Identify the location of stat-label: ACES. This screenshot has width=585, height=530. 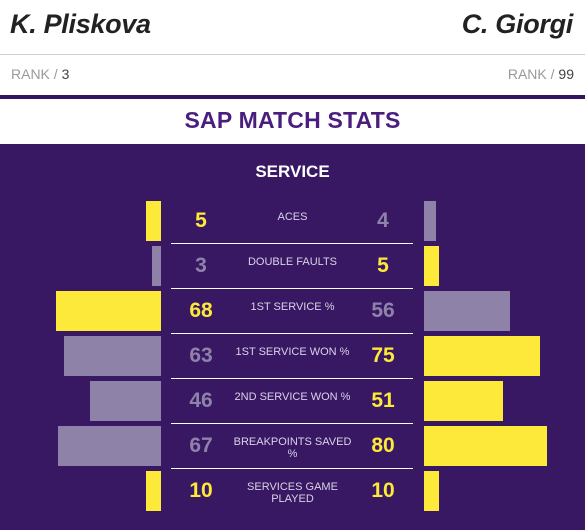
(292, 217).